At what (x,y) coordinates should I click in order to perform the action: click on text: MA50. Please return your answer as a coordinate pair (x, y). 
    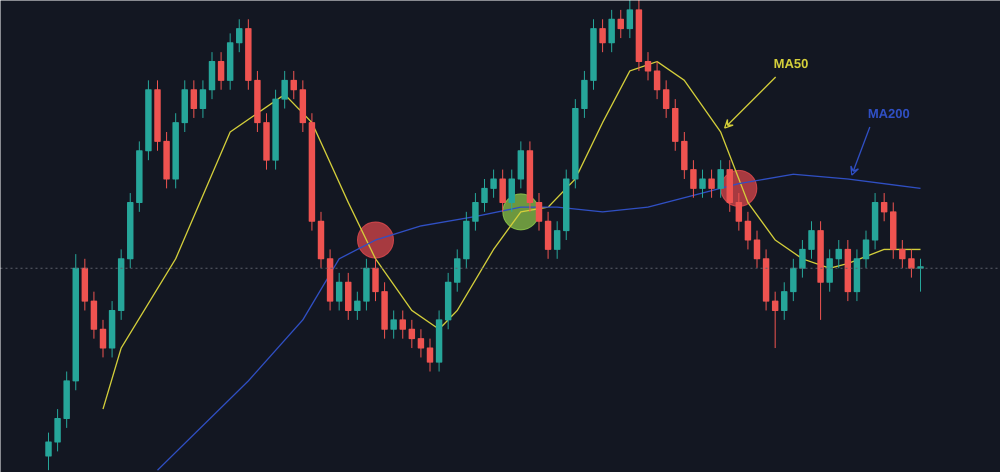
    Looking at the image, I should click on (791, 63).